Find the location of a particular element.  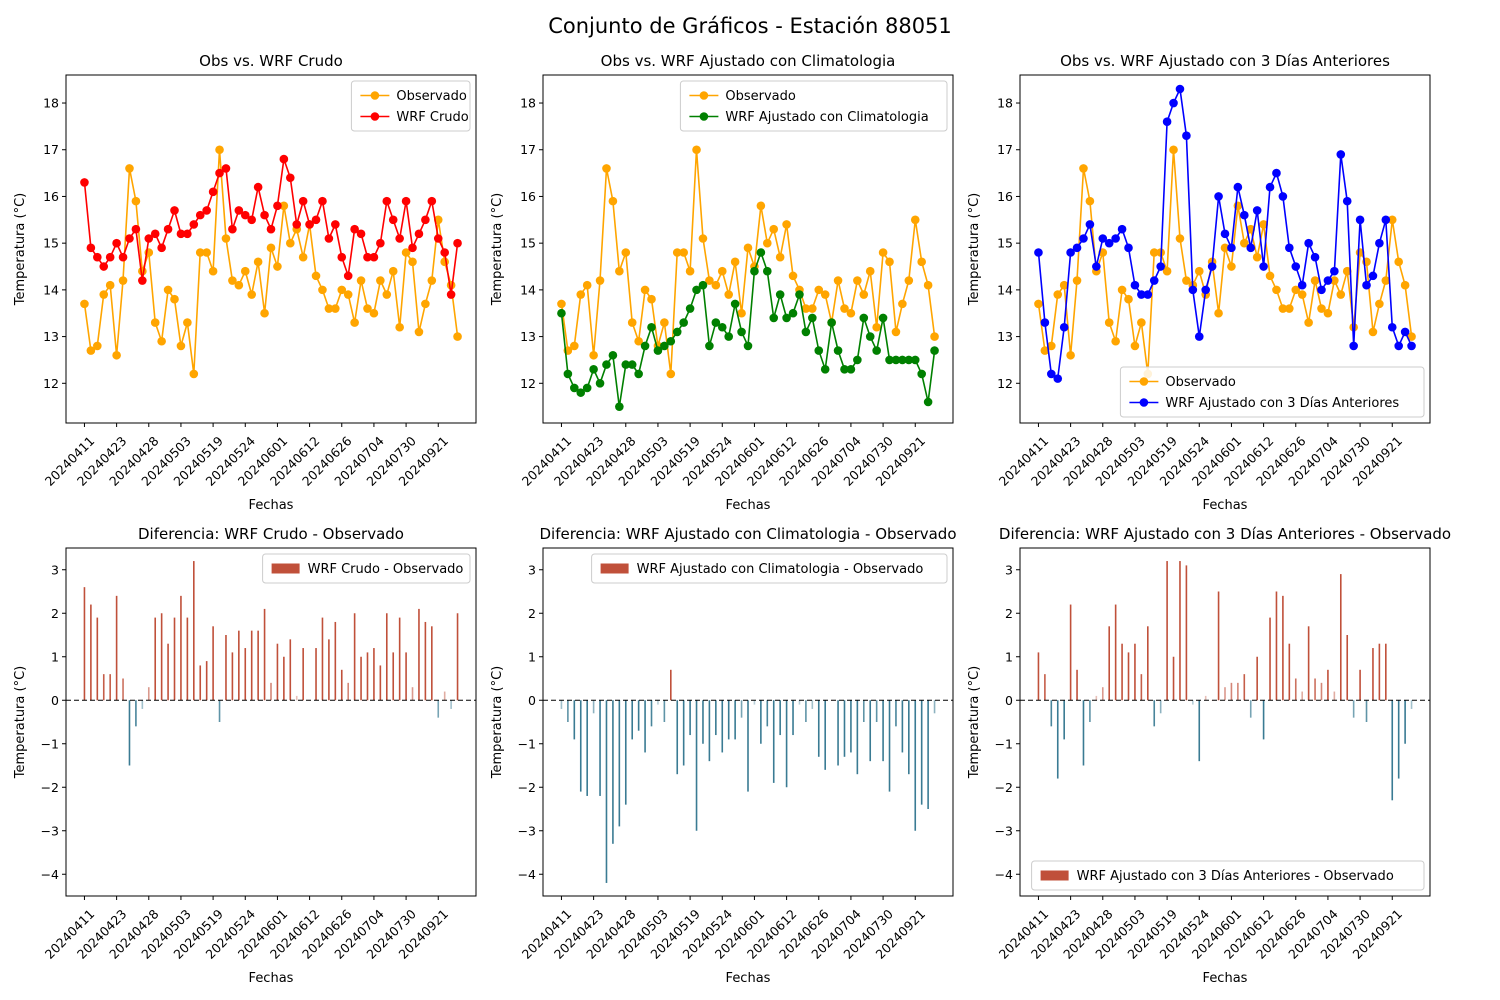

y-tick-label: 13 is located at coordinates (1005, 336).